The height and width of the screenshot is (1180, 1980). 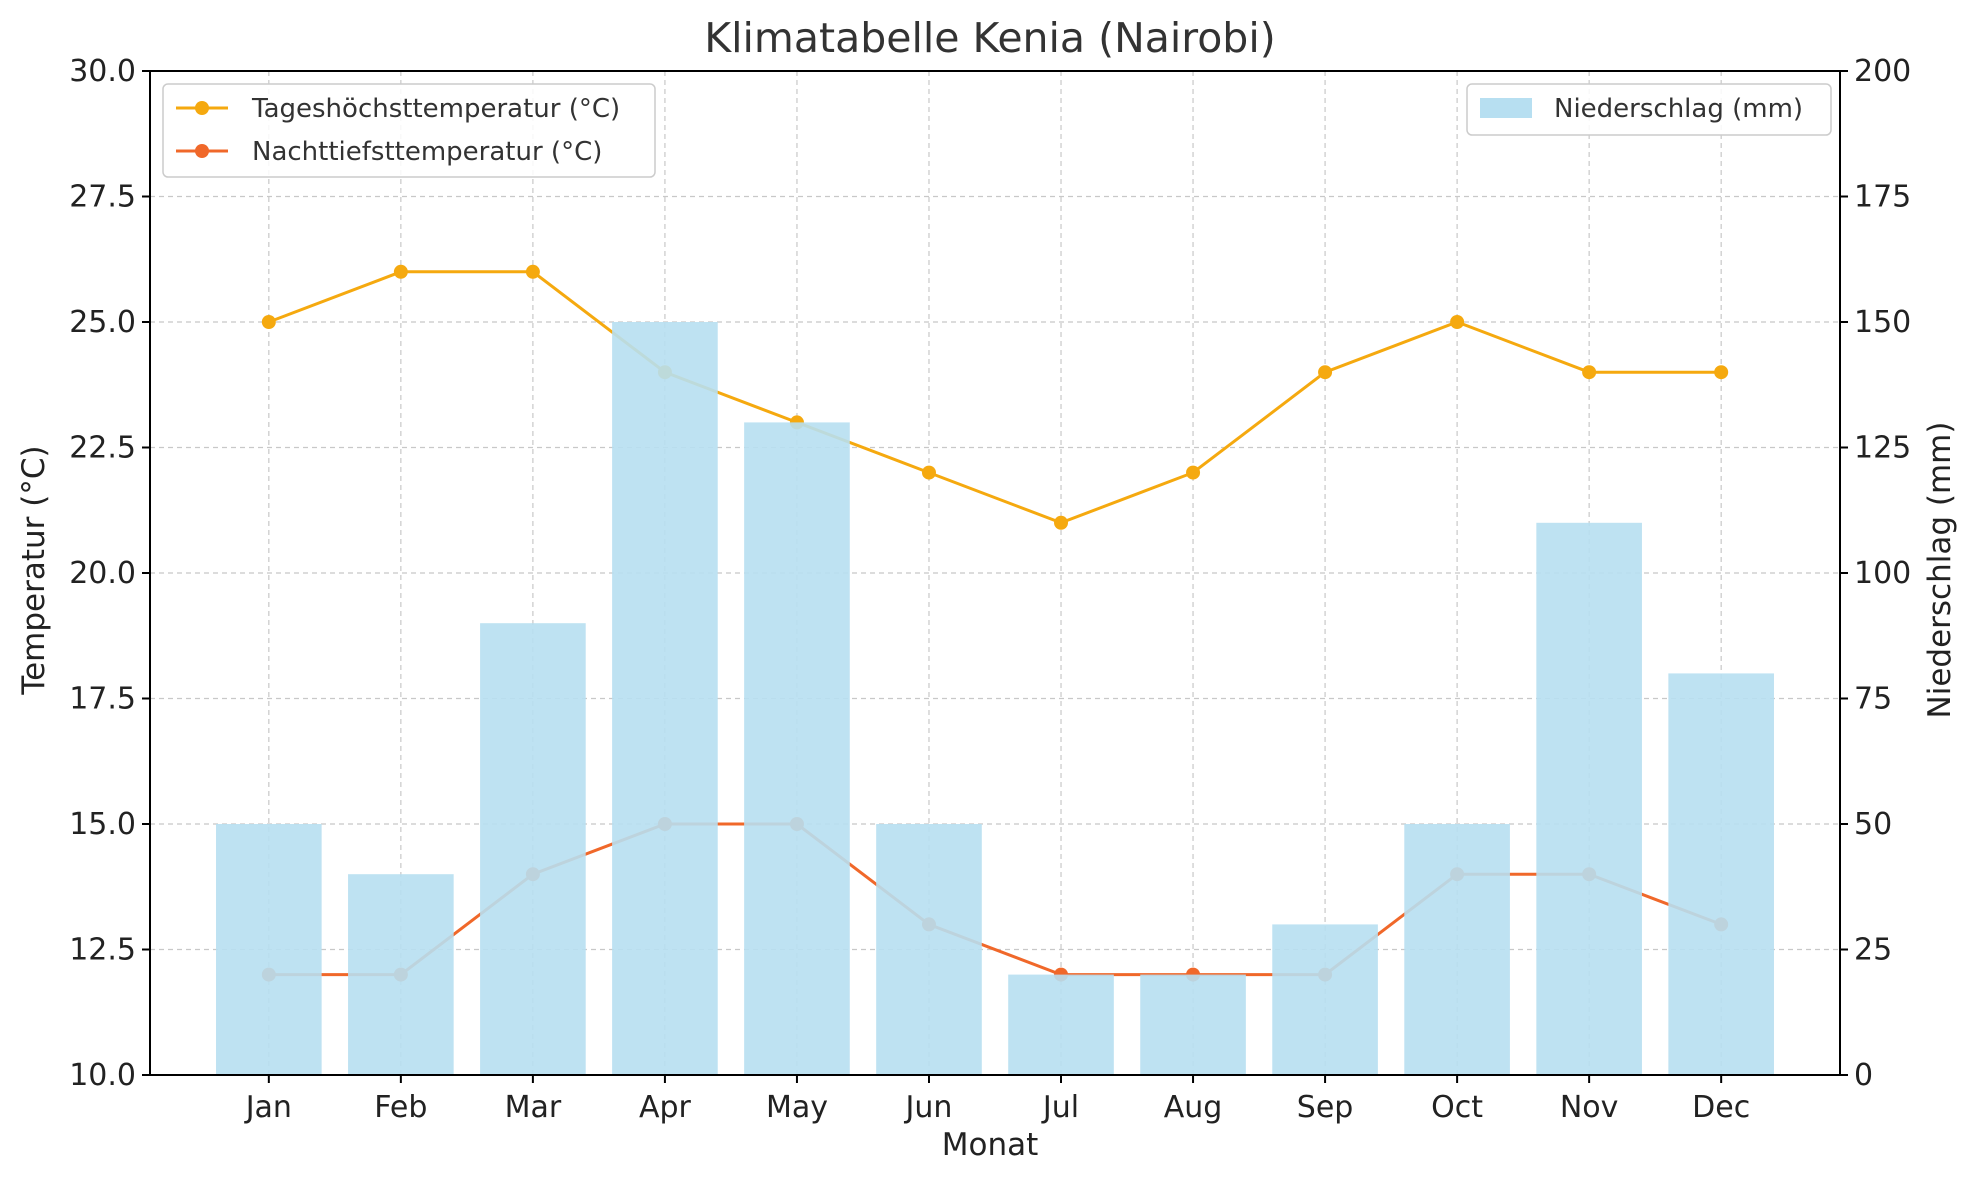 What do you see at coordinates (1678, 109) in the screenshot?
I see `legend-label: Niederschlag (mm)` at bounding box center [1678, 109].